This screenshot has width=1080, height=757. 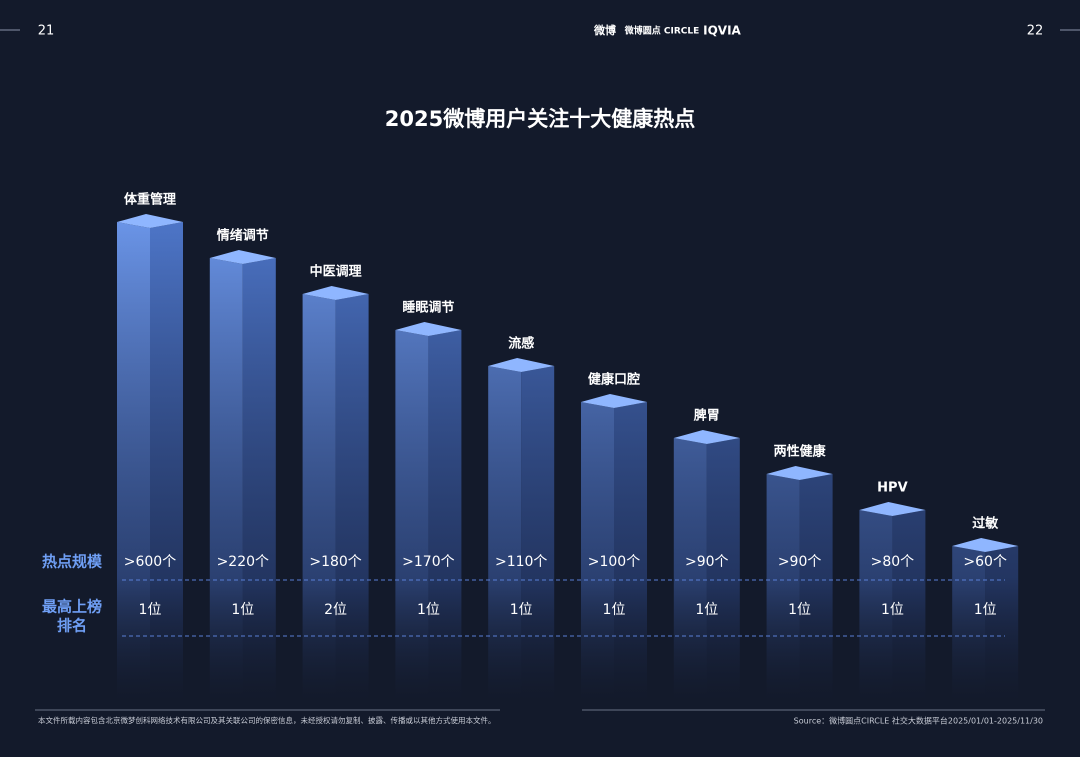 I want to click on page-number: 22, so click(x=1035, y=31).